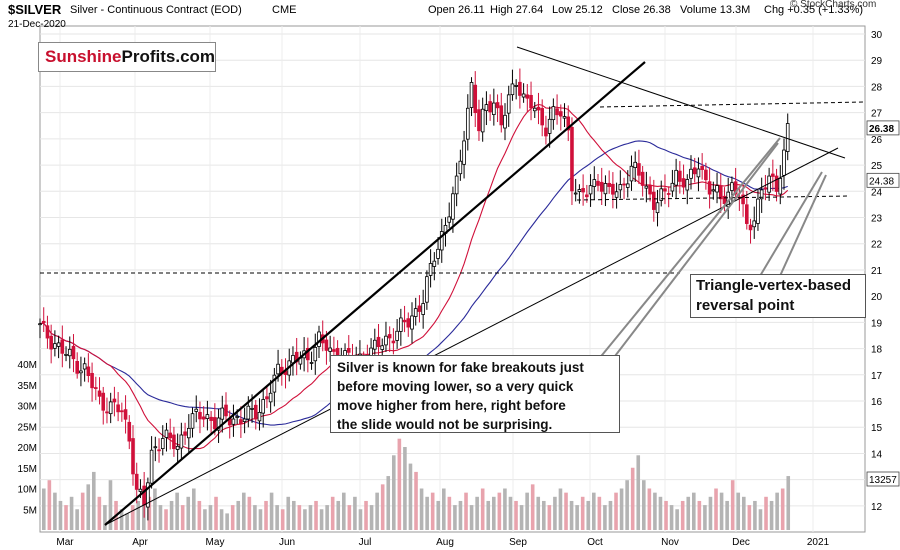 This screenshot has width=900, height=550. What do you see at coordinates (883, 479) in the screenshot?
I see `volume-badge-box` at bounding box center [883, 479].